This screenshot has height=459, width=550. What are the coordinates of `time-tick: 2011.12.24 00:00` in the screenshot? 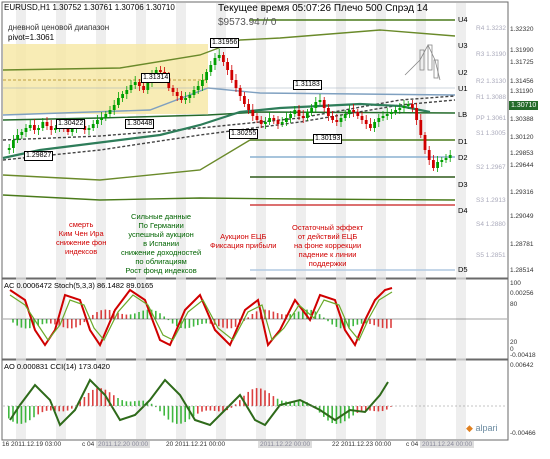 It's located at (447, 444).